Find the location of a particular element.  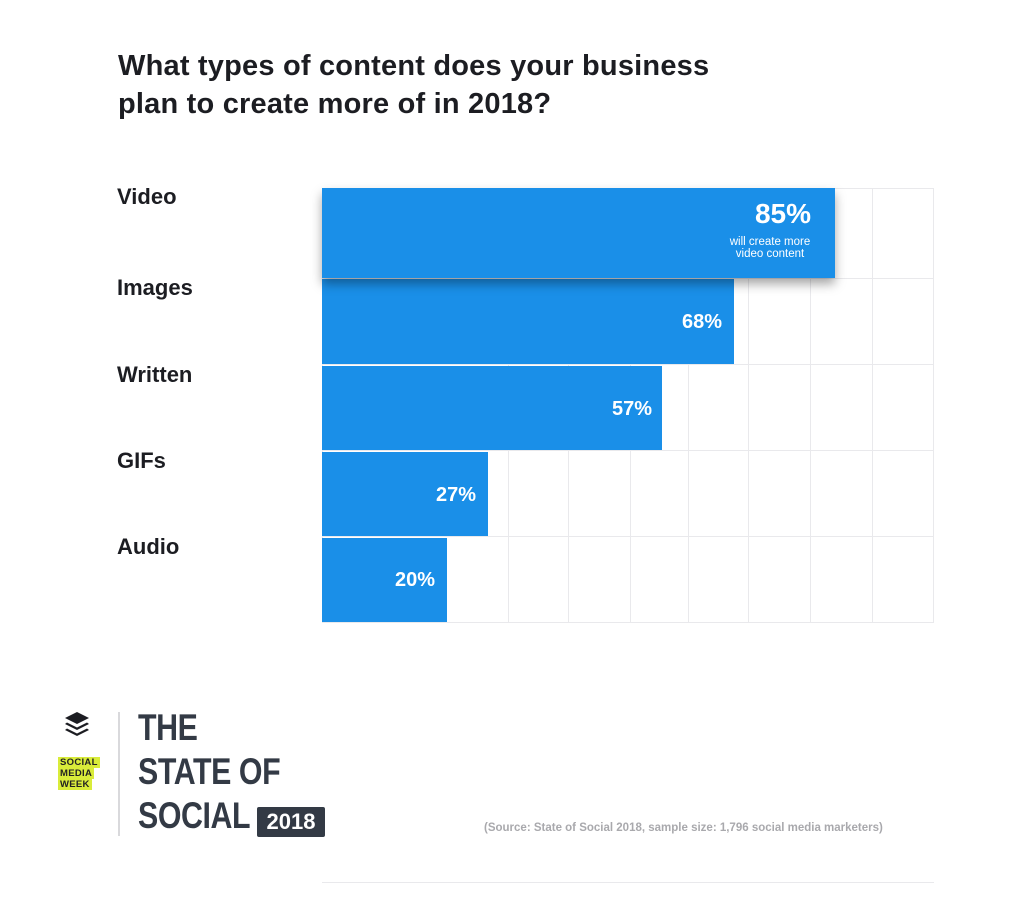

bar-images: 68% is located at coordinates (528, 321).